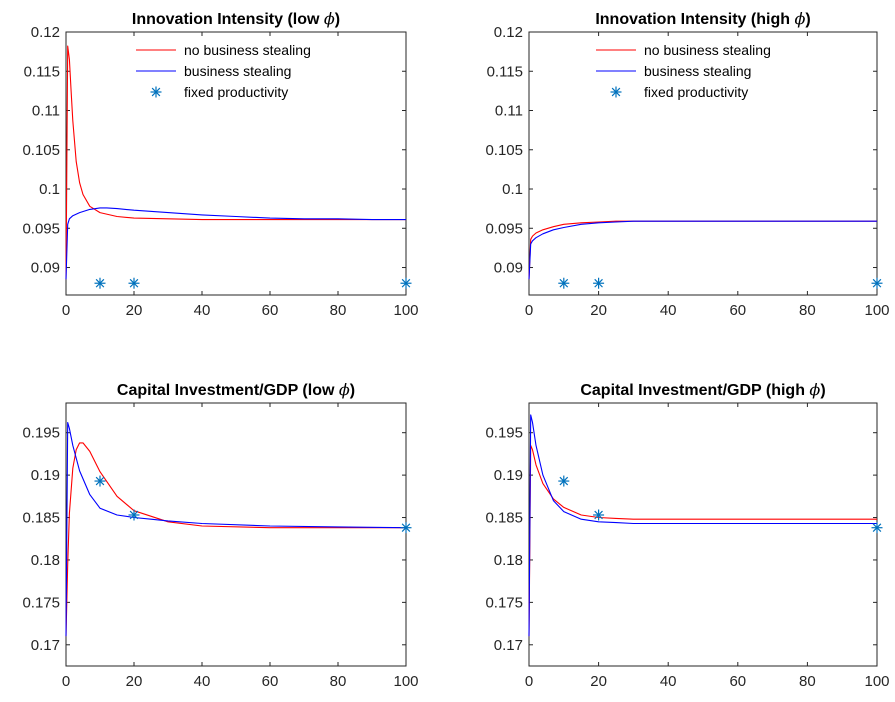 This screenshot has height=702, width=895. What do you see at coordinates (236, 389) in the screenshot?
I see `chart-title: Capital Investment/GDP (low ϕ)` at bounding box center [236, 389].